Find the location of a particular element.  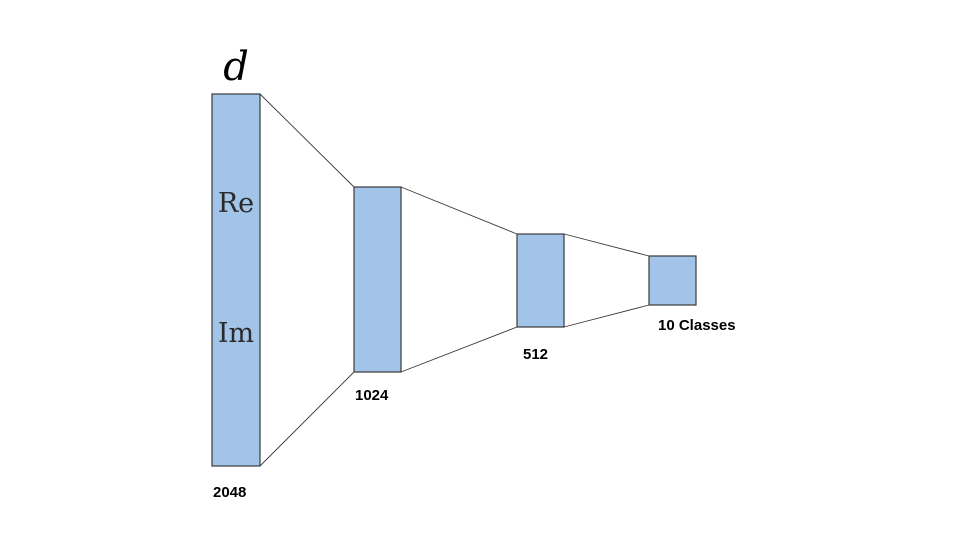

connector-1024-to-512-top is located at coordinates (459, 210).